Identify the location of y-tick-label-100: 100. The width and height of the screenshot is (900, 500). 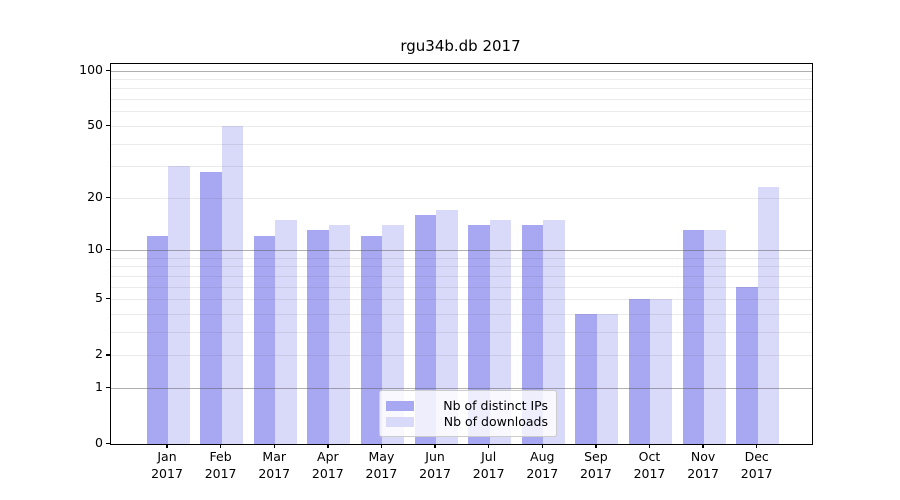
(91, 69).